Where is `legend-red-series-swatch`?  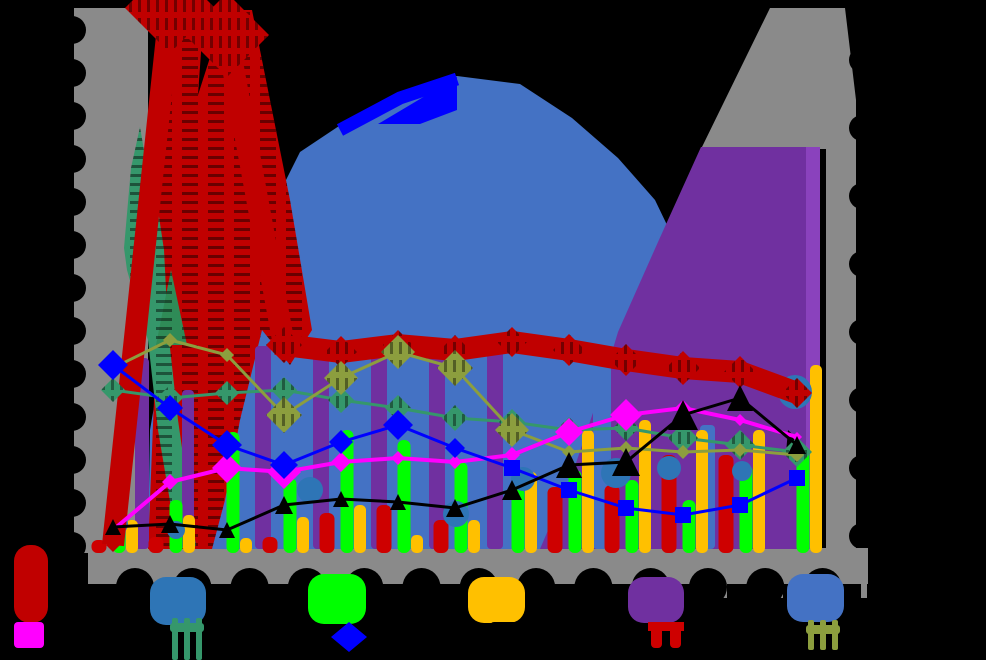 legend-red-series-swatch is located at coordinates (666, 626).